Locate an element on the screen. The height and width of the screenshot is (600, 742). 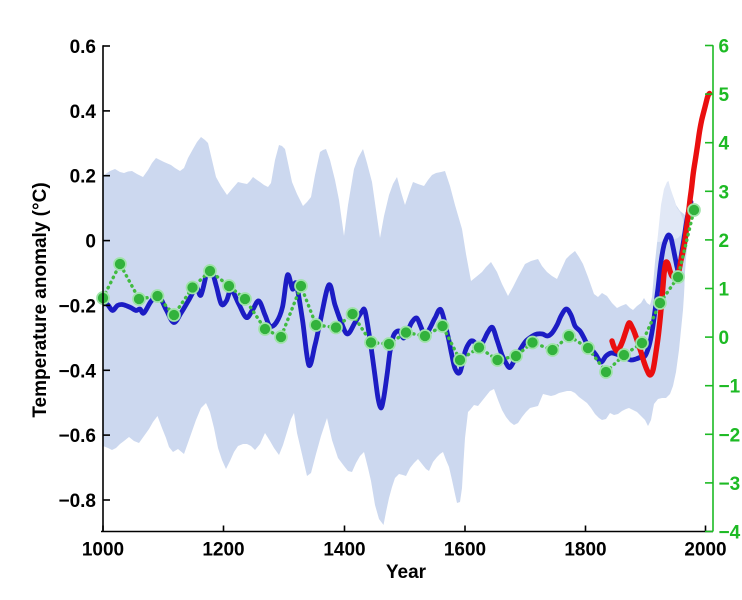
svg-text: 4 is located at coordinates (724, 144).